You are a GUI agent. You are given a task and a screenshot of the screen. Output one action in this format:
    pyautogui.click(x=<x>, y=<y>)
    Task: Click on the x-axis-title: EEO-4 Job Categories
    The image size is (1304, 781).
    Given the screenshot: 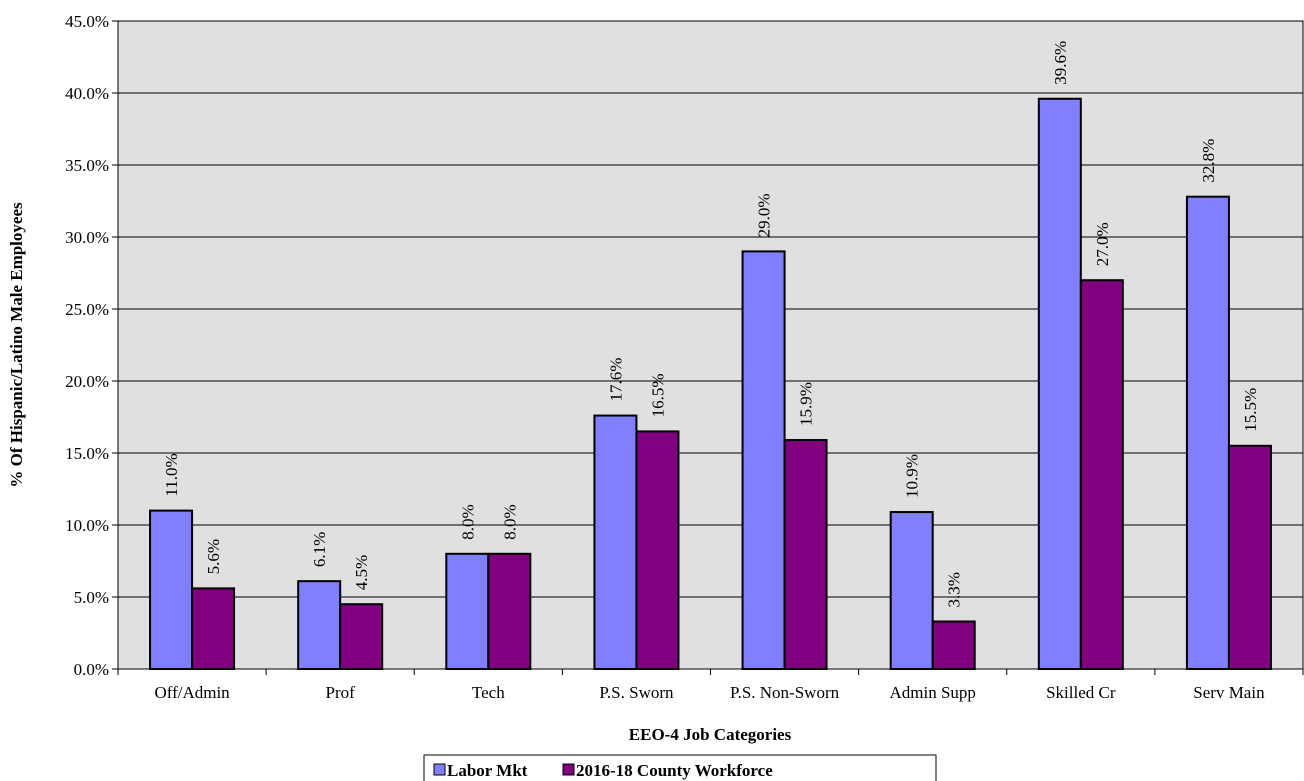 What is the action you would take?
    pyautogui.click(x=710, y=734)
    